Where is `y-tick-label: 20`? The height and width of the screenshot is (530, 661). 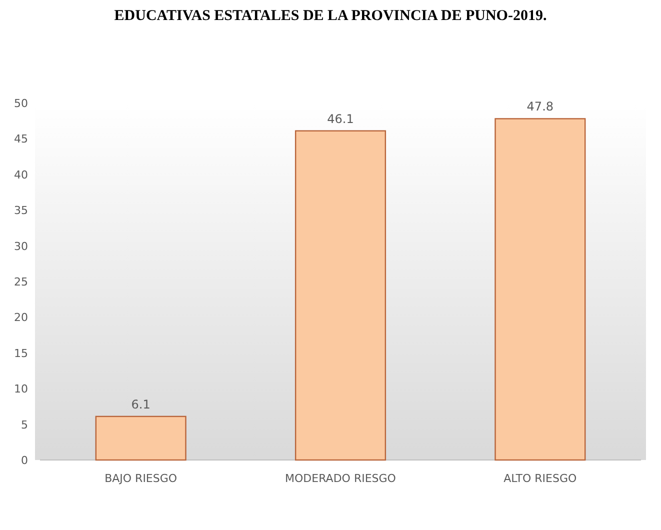 y-tick-label: 20 is located at coordinates (21, 317).